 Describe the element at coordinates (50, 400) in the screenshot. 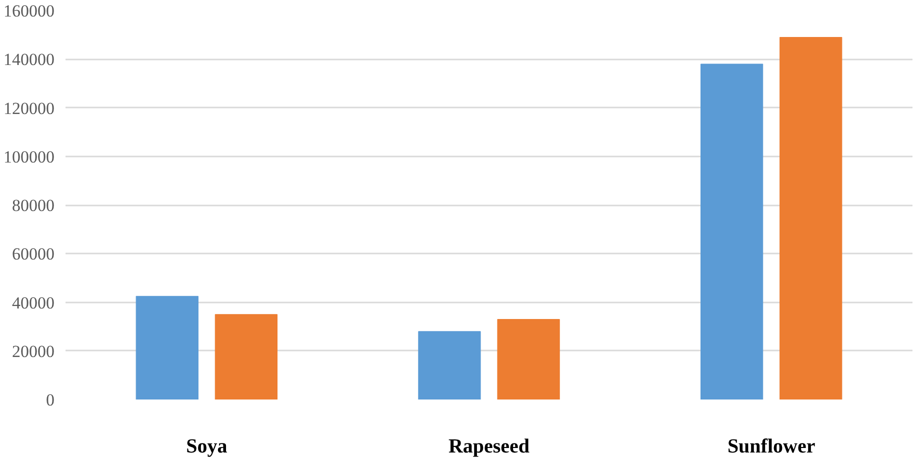

I see `y-tick-label: 0` at that location.